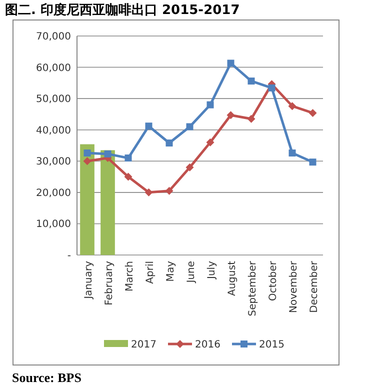 The height and width of the screenshot is (388, 389). What do you see at coordinates (53, 68) in the screenshot?
I see `y-tick-label: 60,000` at bounding box center [53, 68].